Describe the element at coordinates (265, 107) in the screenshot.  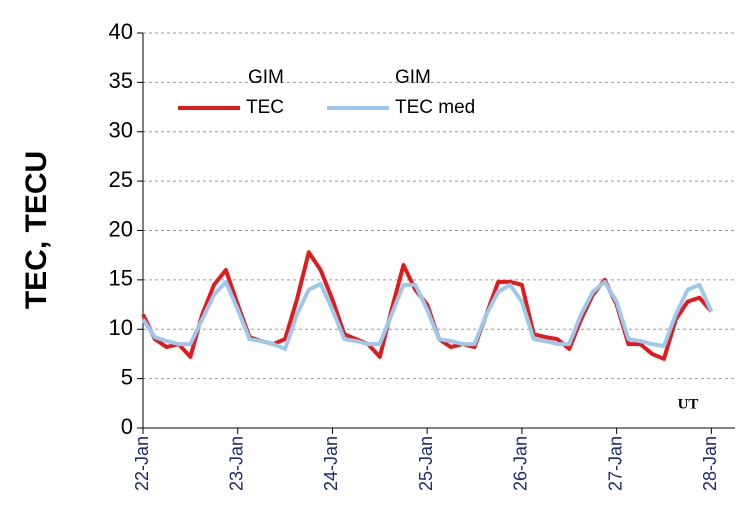
I see `legend-label: TEC` at that location.